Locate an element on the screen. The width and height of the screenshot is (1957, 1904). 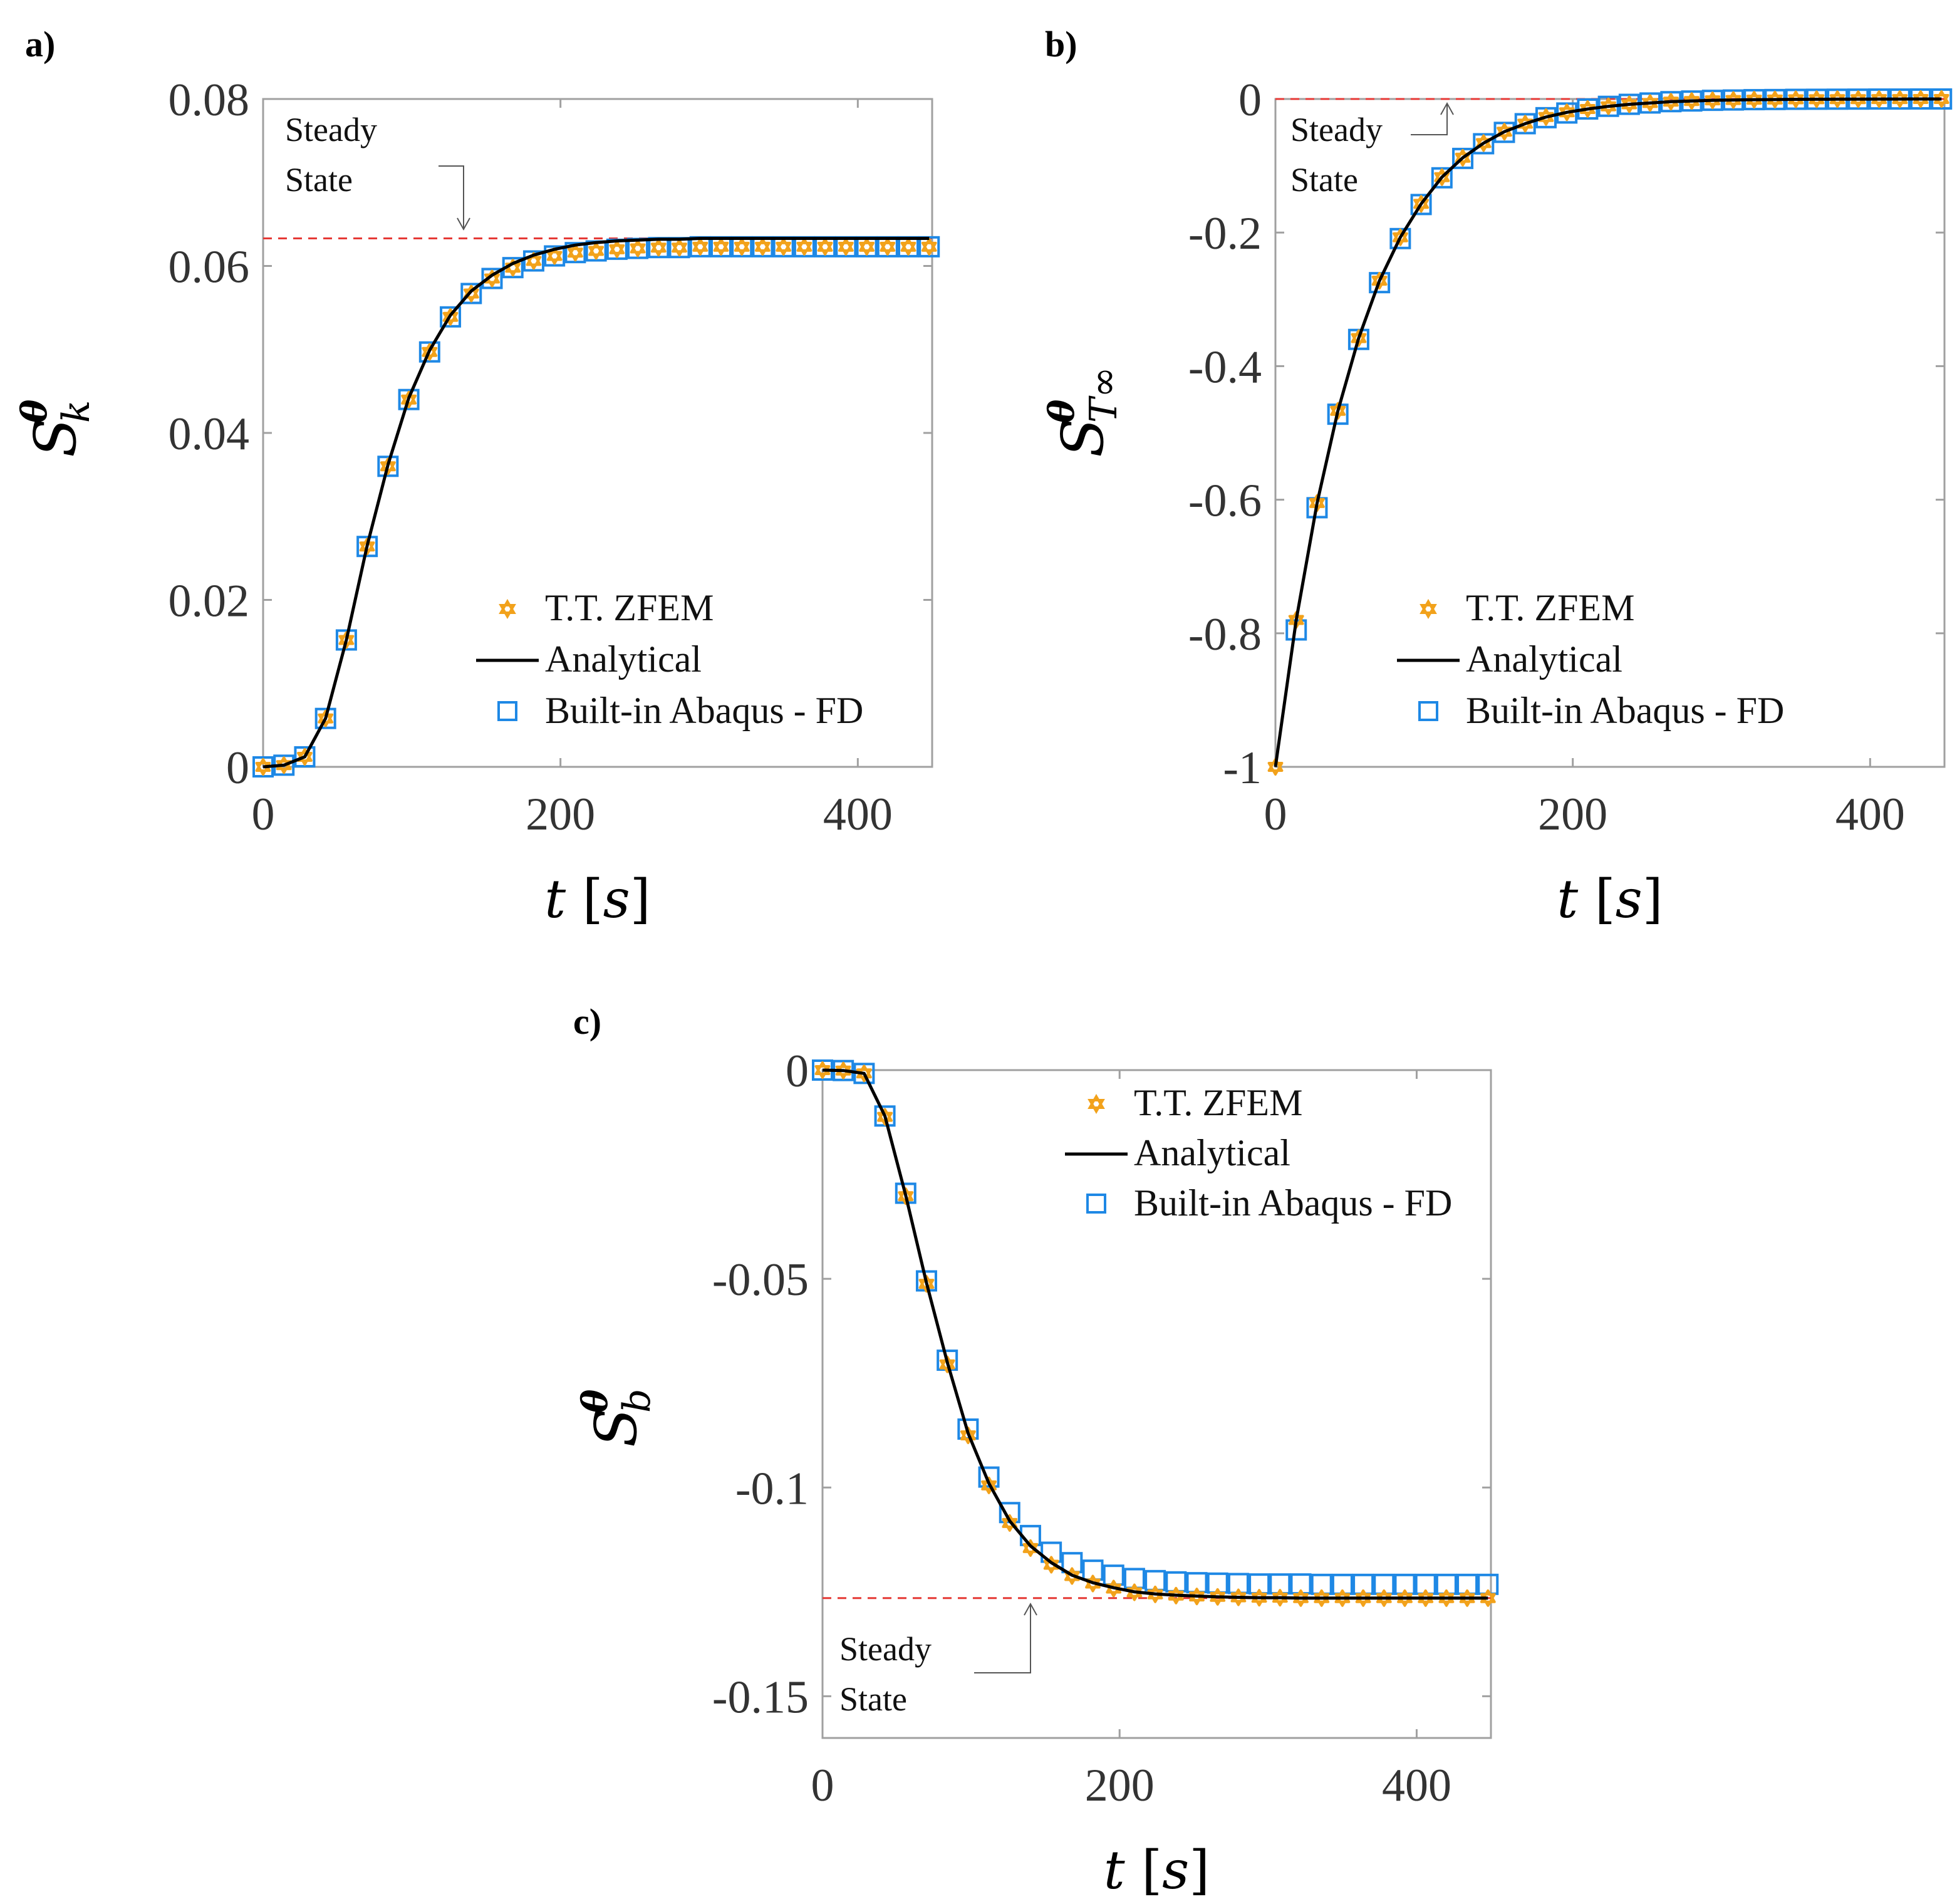
panel-label: c) is located at coordinates (587, 1021).